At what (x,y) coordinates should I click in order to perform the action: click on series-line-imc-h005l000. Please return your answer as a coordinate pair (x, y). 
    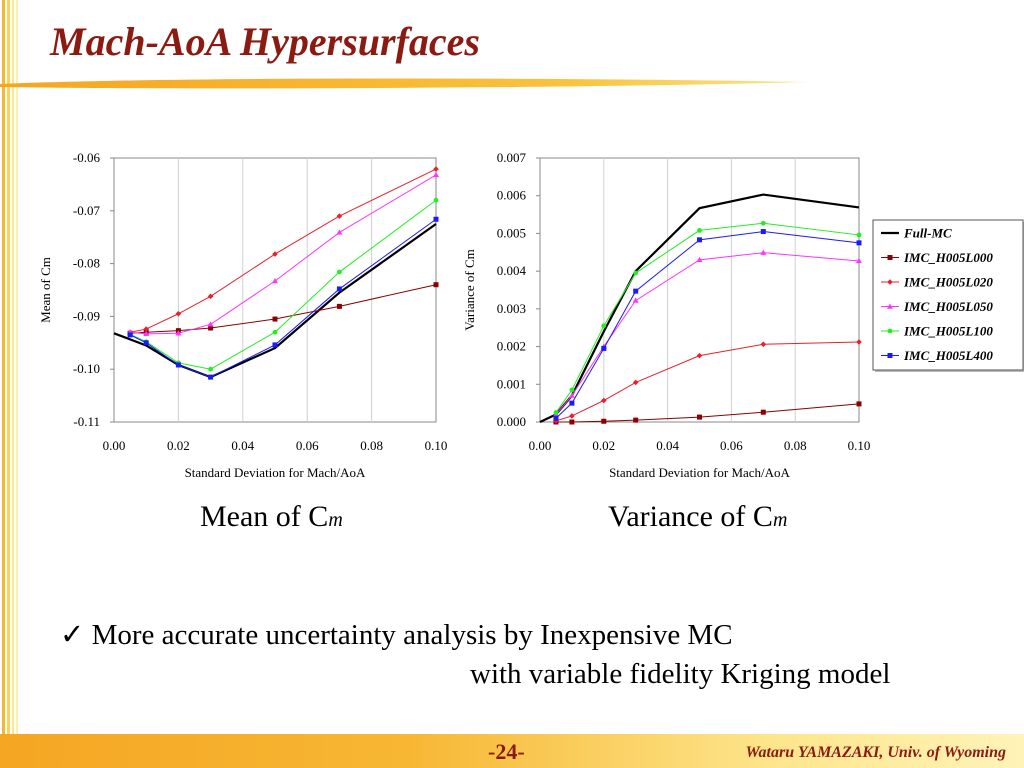
    Looking at the image, I should click on (283, 309).